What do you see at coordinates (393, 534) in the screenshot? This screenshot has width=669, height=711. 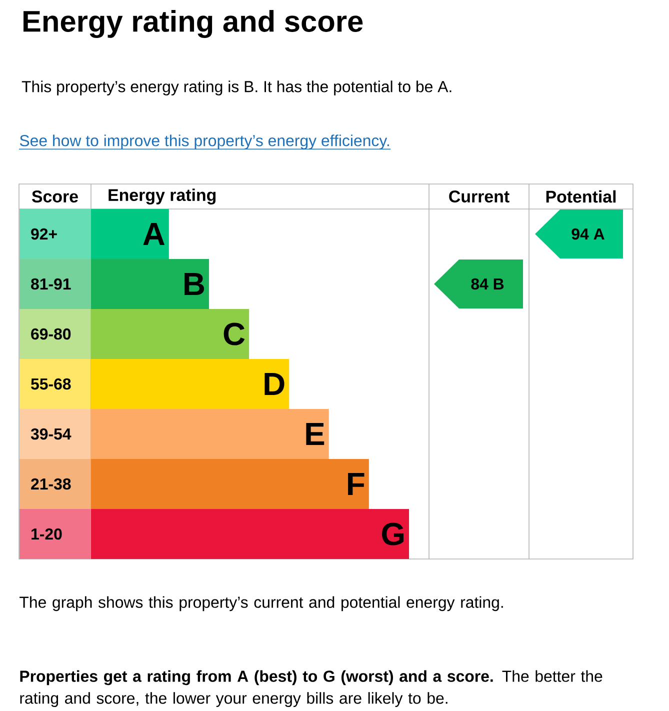 I see `y-tick-label: G` at bounding box center [393, 534].